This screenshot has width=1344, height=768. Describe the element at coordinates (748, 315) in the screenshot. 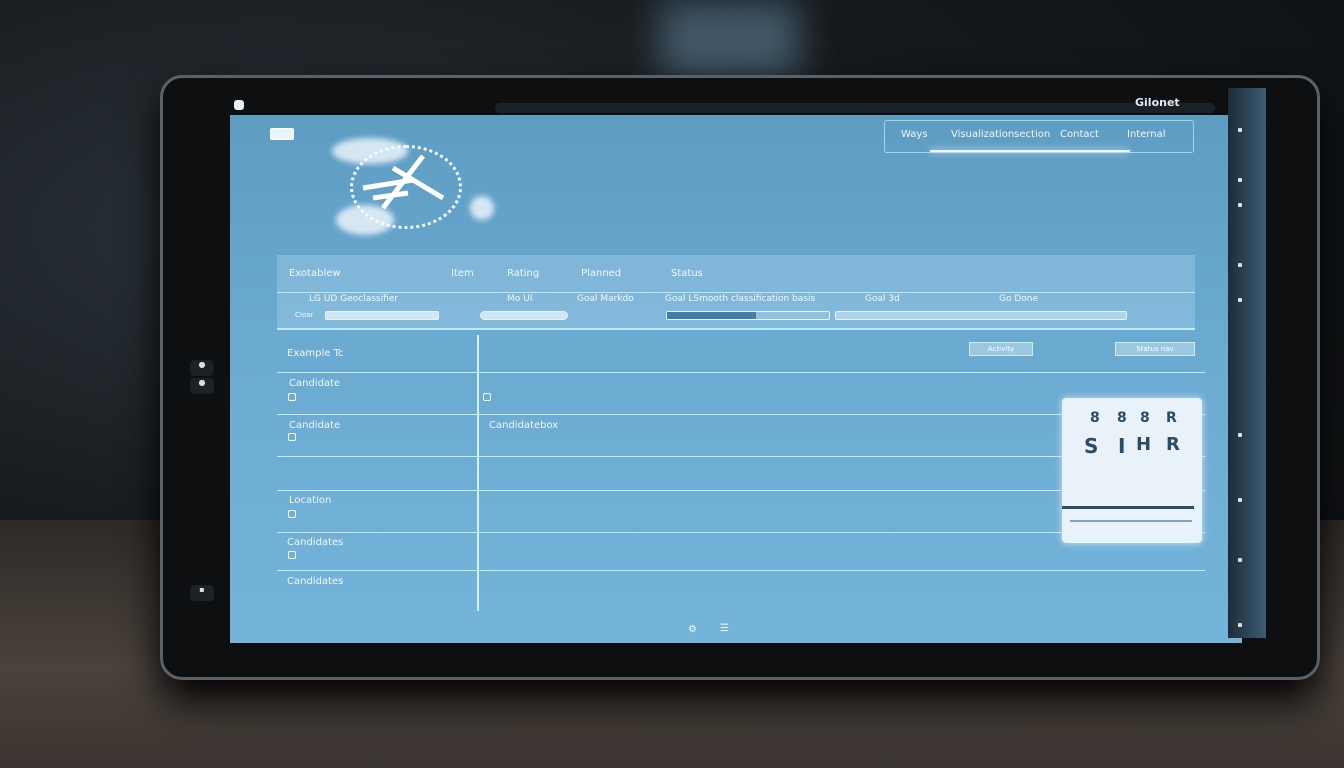

I see `progress-bar` at that location.